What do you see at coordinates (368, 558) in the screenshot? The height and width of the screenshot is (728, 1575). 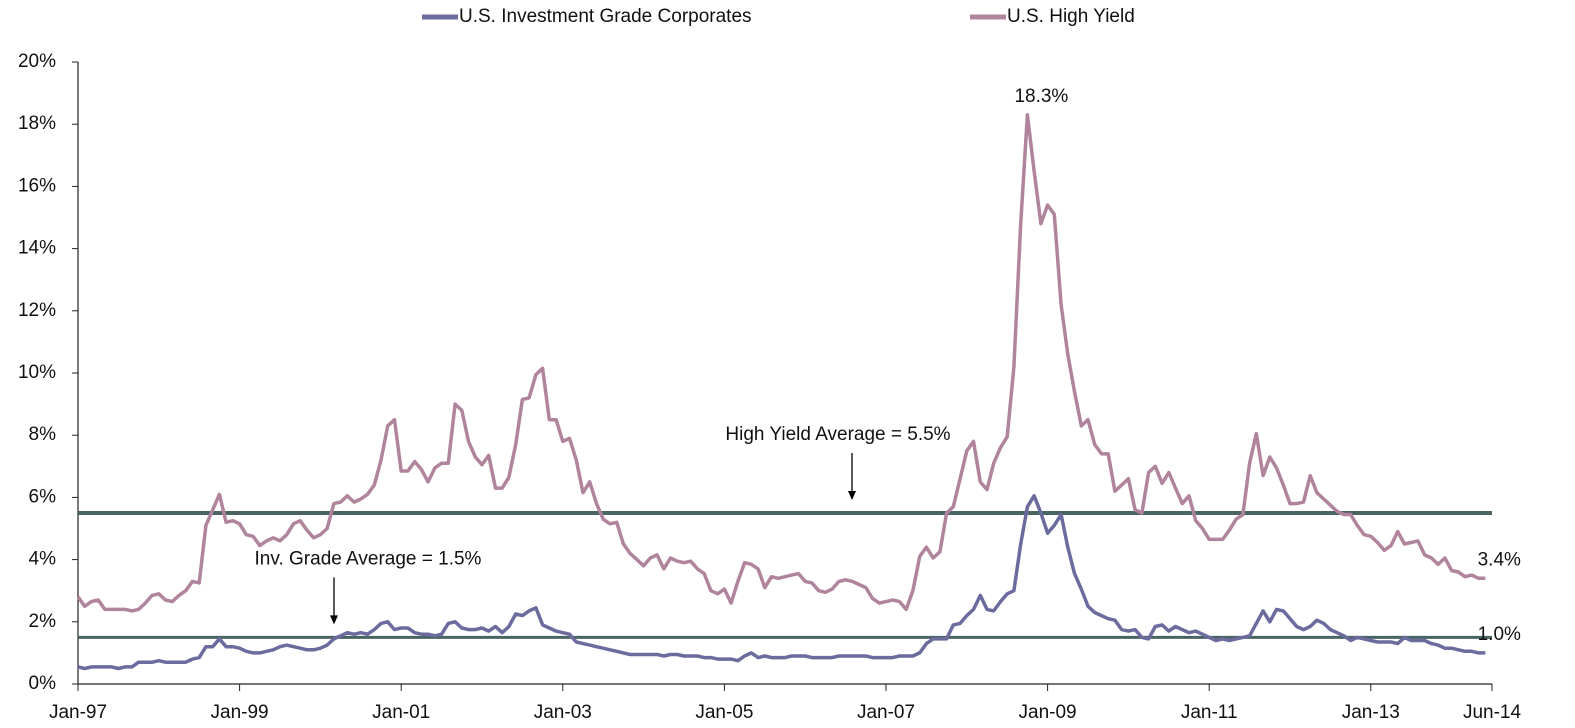 I see `reference-label: Inv. Grade Average = 1.5%` at bounding box center [368, 558].